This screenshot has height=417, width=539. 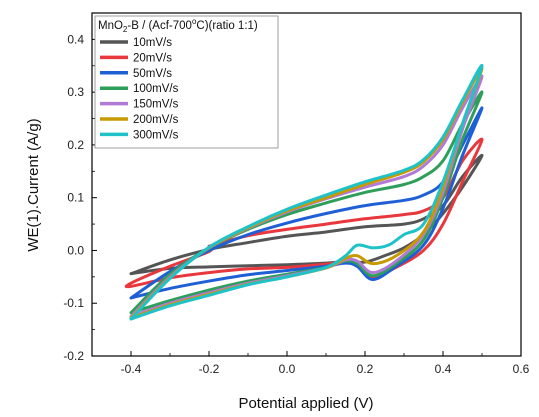 What do you see at coordinates (443, 369) in the screenshot?
I see `x-tick-label: 0.4` at bounding box center [443, 369].